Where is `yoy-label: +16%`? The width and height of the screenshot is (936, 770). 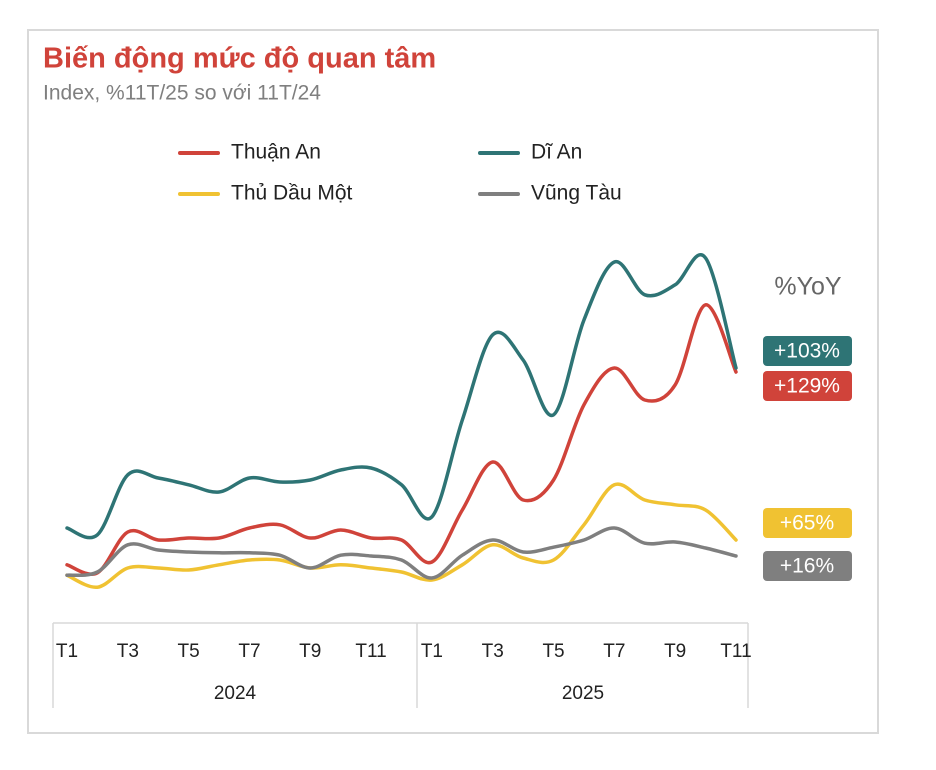
yoy-label: +16% is located at coordinates (807, 566).